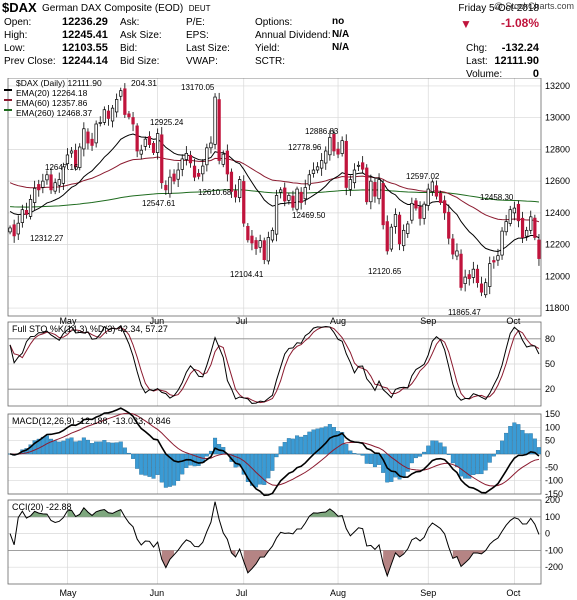  Describe the element at coordinates (477, 48) in the screenshot. I see `chg-label: Chg:` at that location.